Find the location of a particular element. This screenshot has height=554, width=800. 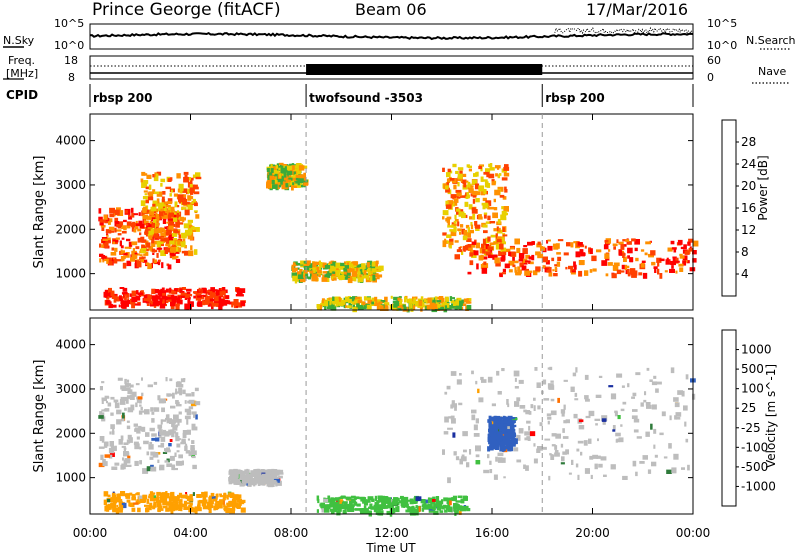

cpid-segment-label: twofsound -3503 is located at coordinates (366, 98).